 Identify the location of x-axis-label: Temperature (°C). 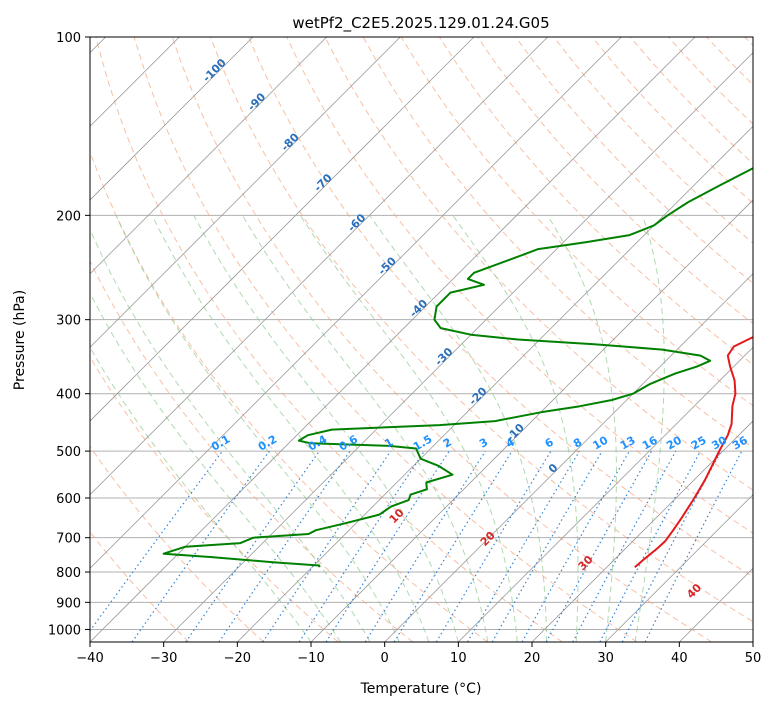
(421, 689).